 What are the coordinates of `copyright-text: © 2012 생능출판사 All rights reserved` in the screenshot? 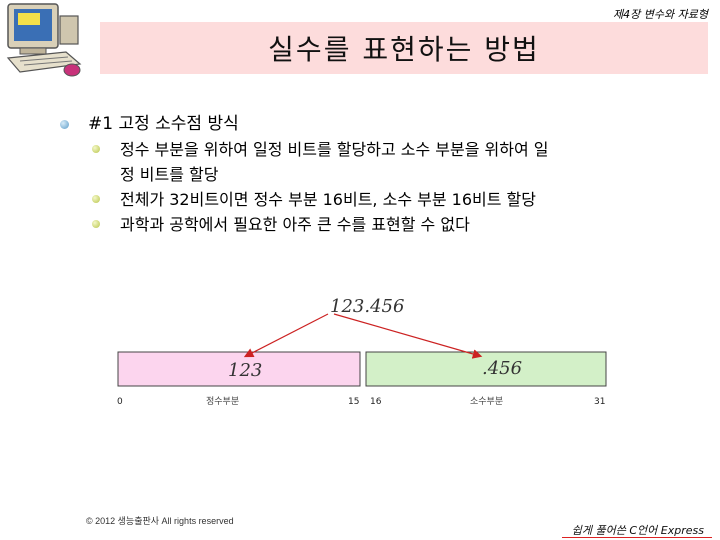 It's located at (160, 521).